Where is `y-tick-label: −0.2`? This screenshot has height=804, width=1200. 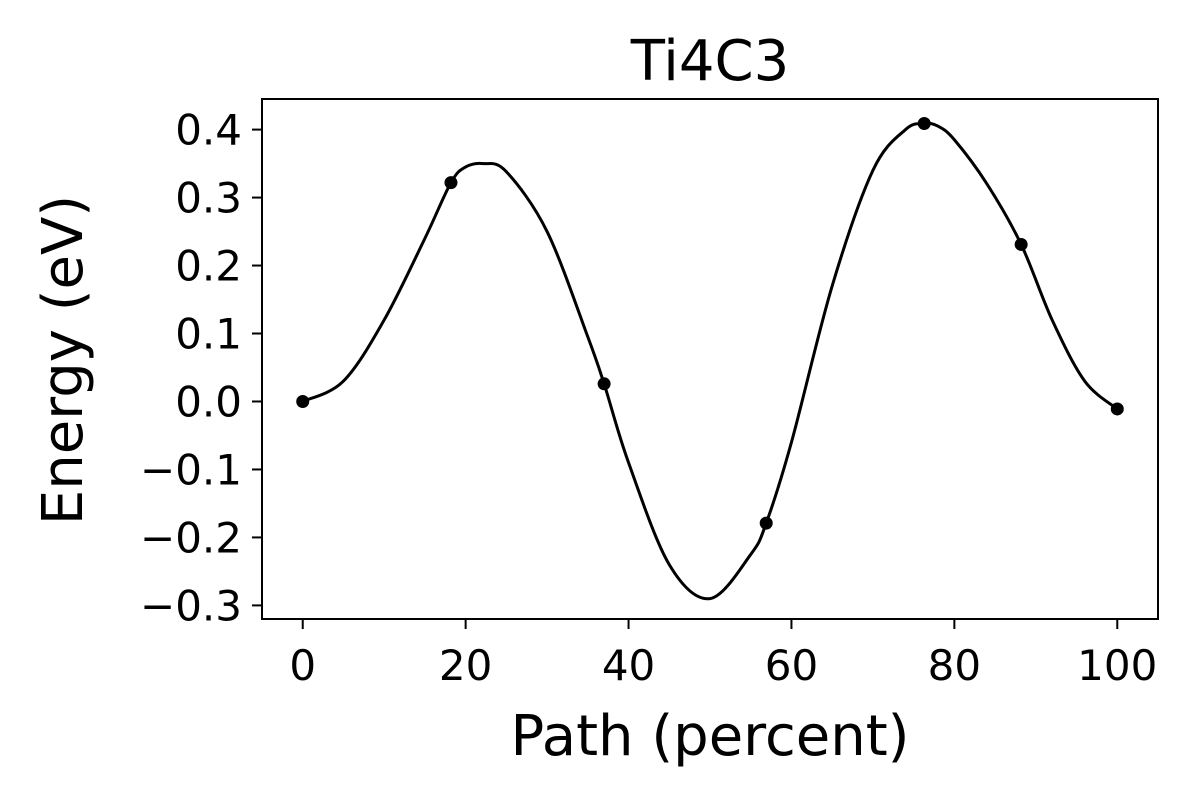 y-tick-label: −0.2 is located at coordinates (191, 537).